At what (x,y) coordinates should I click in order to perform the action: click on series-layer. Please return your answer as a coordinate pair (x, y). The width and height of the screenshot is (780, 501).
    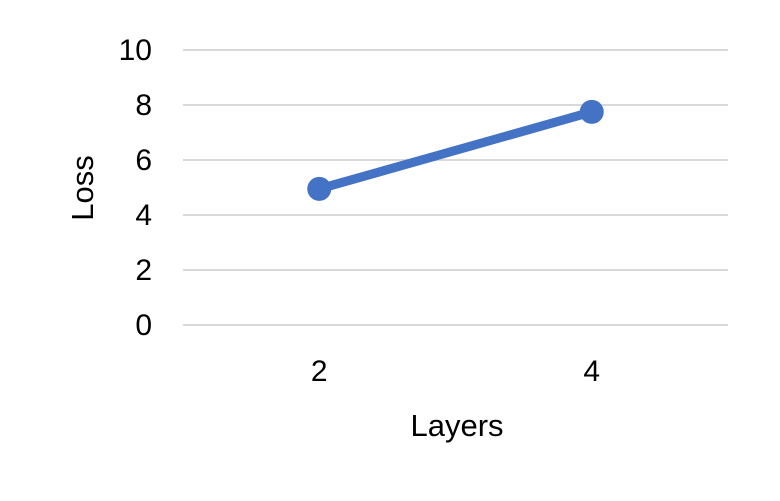
    Looking at the image, I should click on (455, 150).